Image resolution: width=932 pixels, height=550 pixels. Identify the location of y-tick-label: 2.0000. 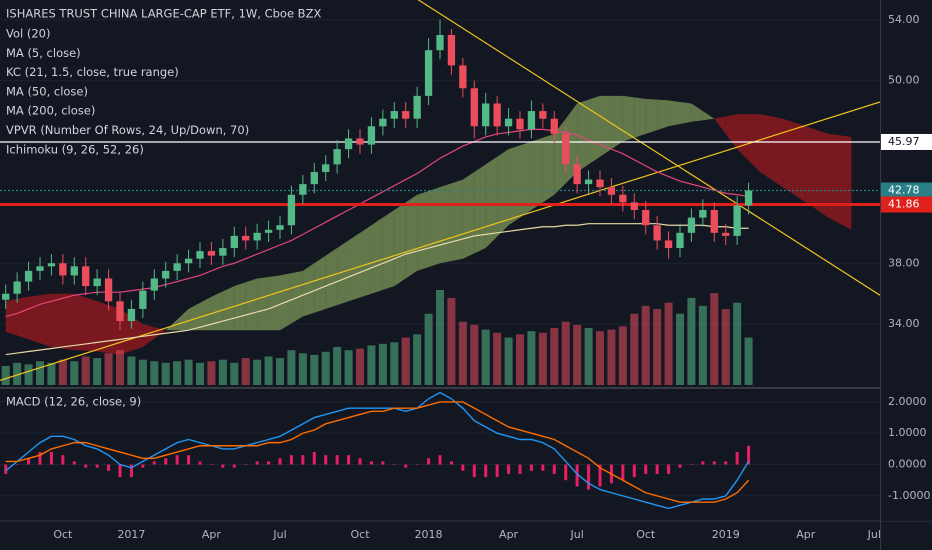
(907, 401).